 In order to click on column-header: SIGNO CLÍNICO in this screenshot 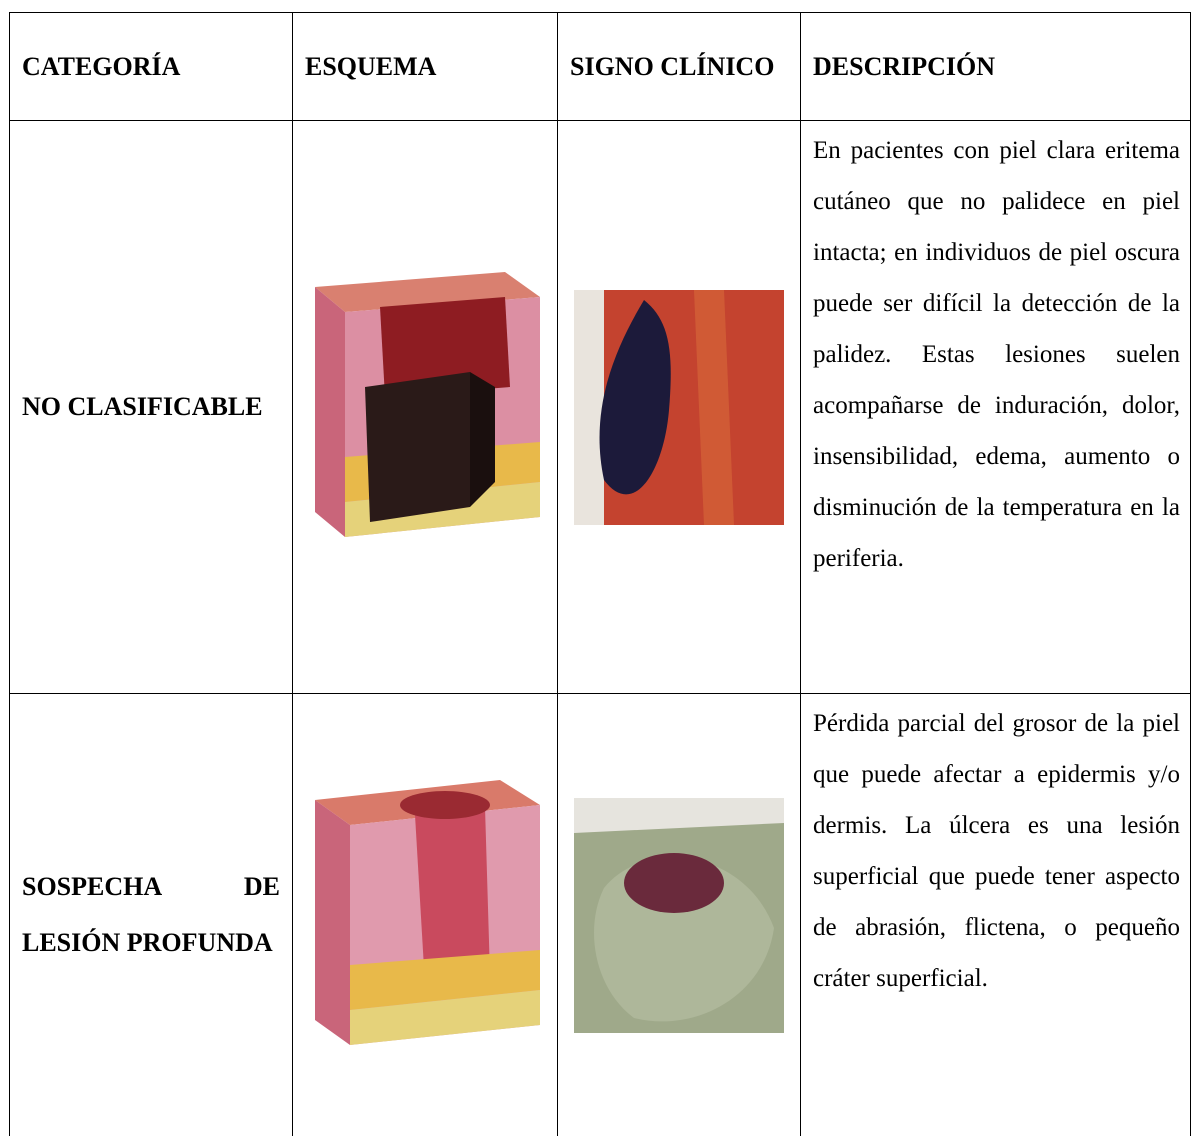, I will do `click(679, 67)`.